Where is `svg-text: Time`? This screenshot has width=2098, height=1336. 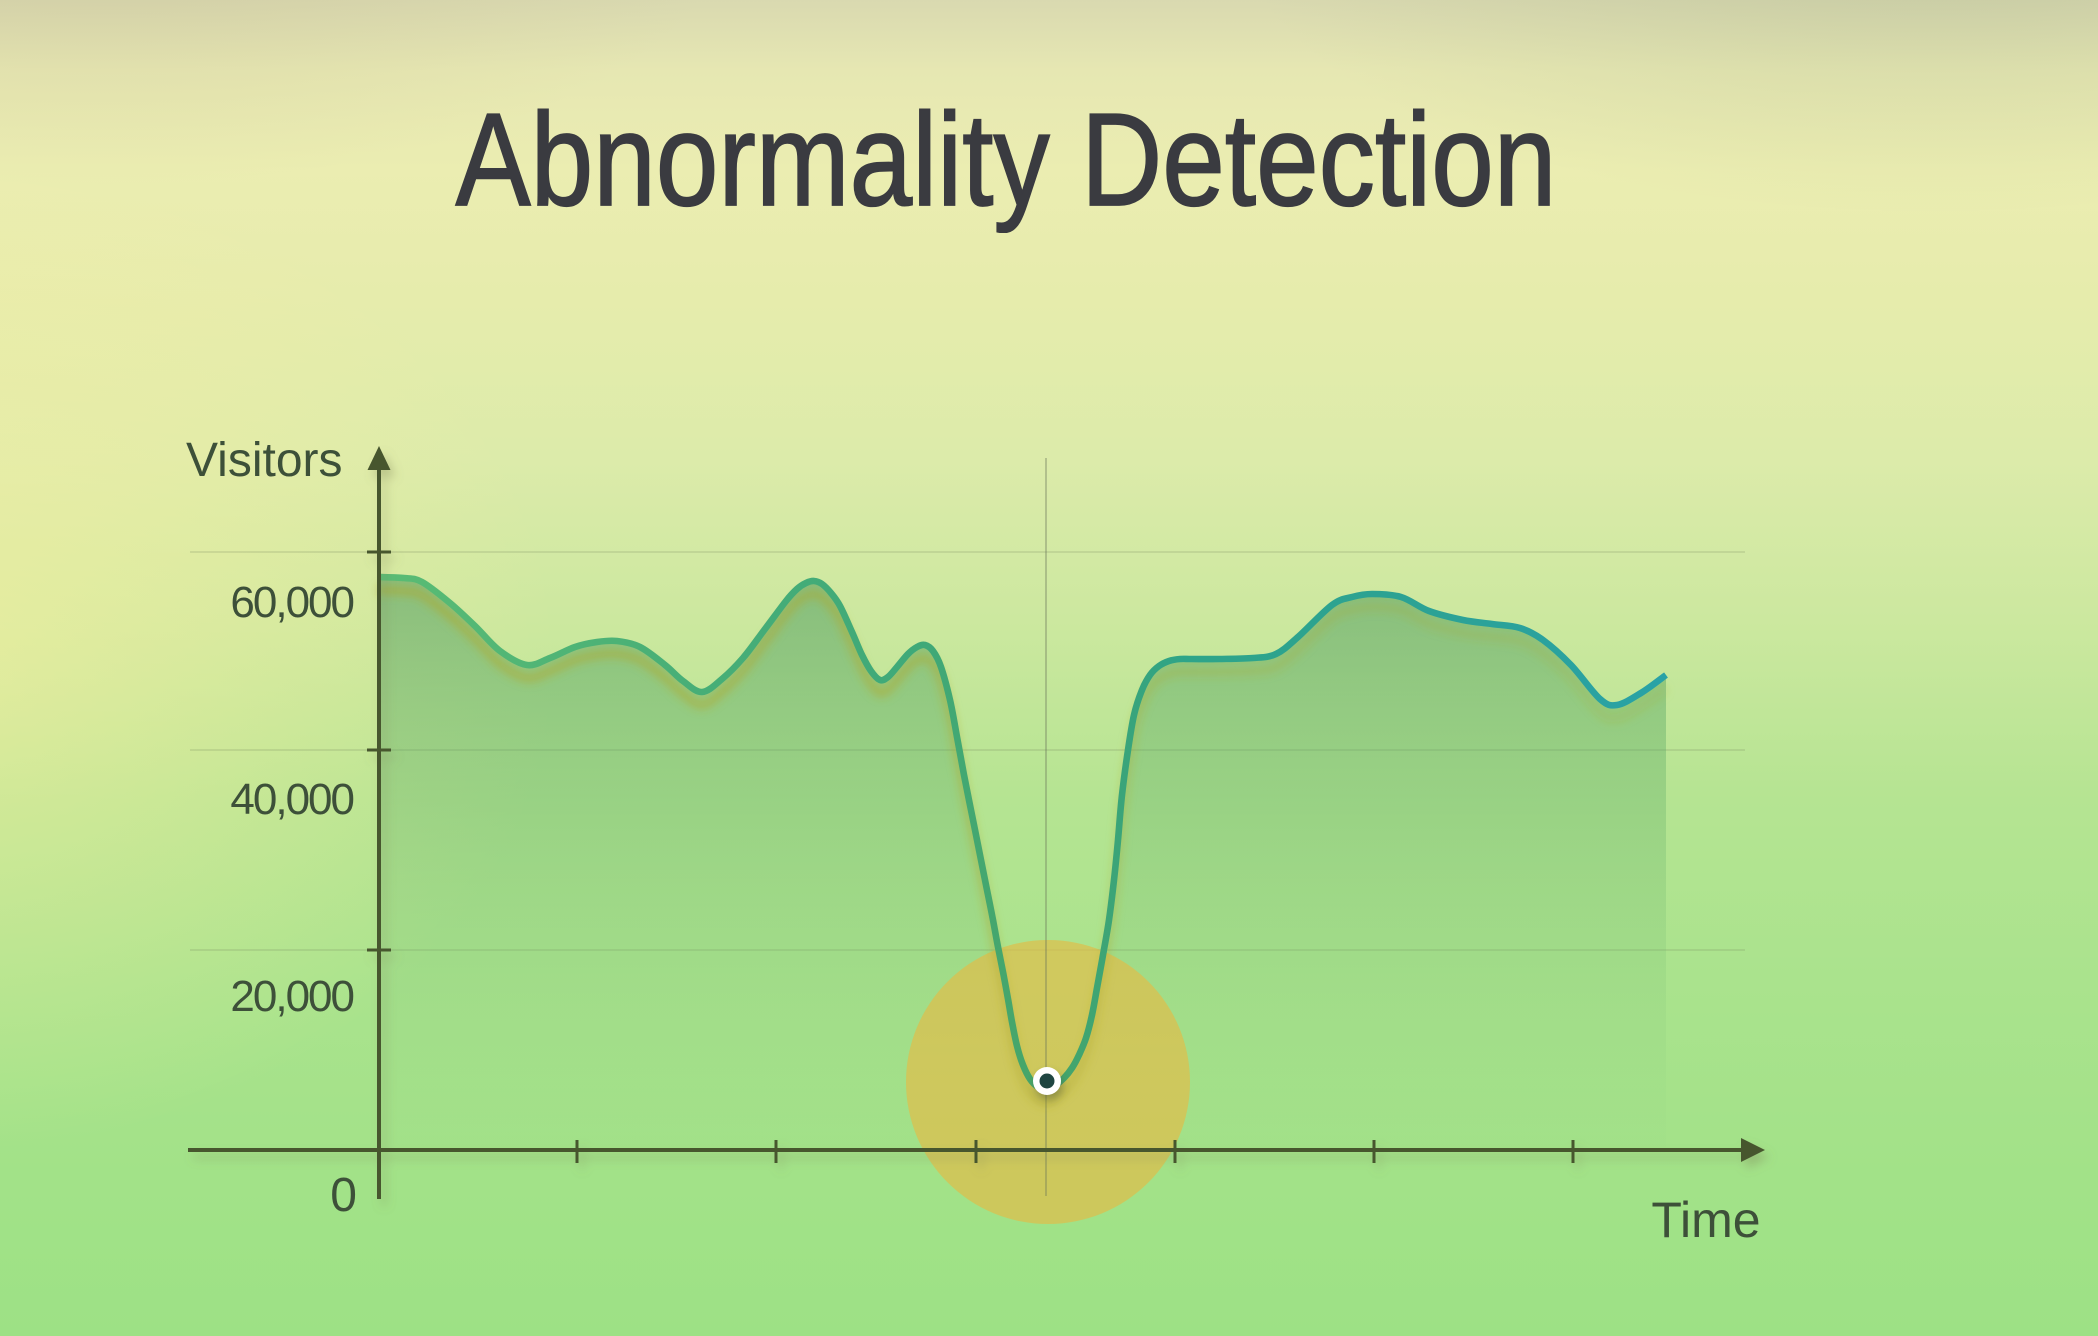 svg-text: Time is located at coordinates (1705, 1220).